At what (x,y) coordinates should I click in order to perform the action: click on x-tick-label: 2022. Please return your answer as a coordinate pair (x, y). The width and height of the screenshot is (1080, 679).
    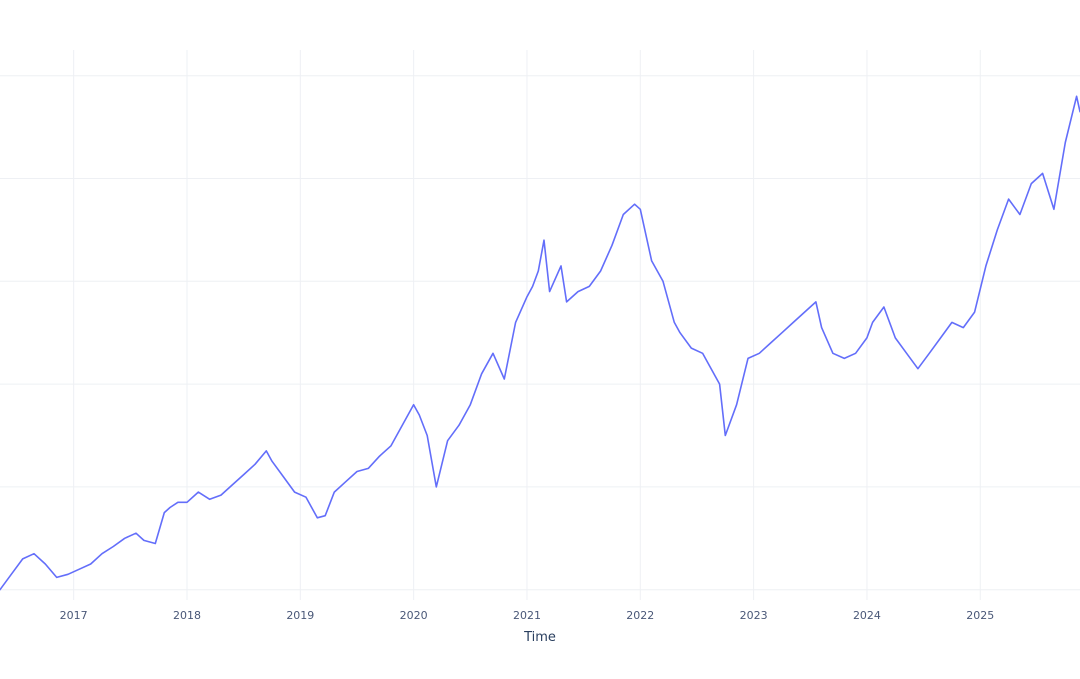
    Looking at the image, I should click on (640, 615).